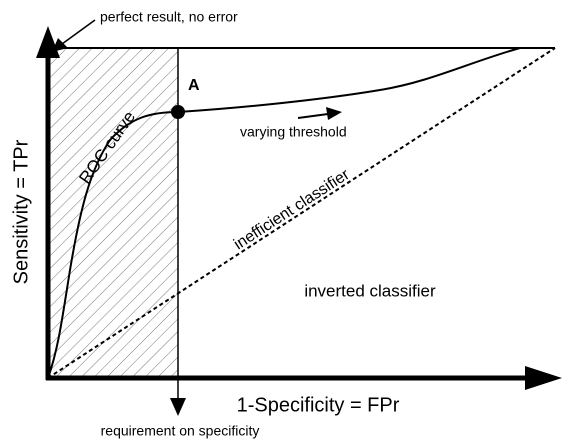  What do you see at coordinates (78, 32) in the screenshot?
I see `perfect-arrow` at bounding box center [78, 32].